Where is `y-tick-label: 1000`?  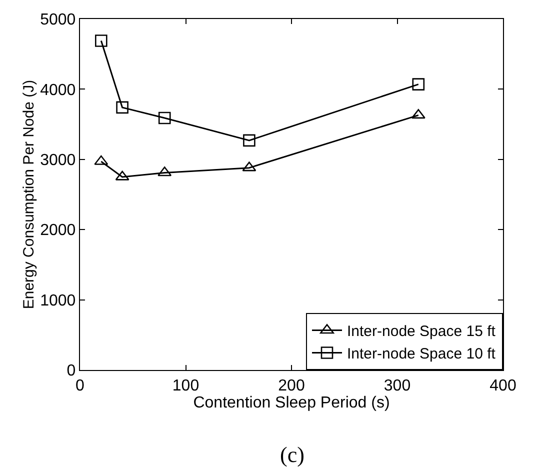
y-tick-label: 1000 is located at coordinates (58, 301).